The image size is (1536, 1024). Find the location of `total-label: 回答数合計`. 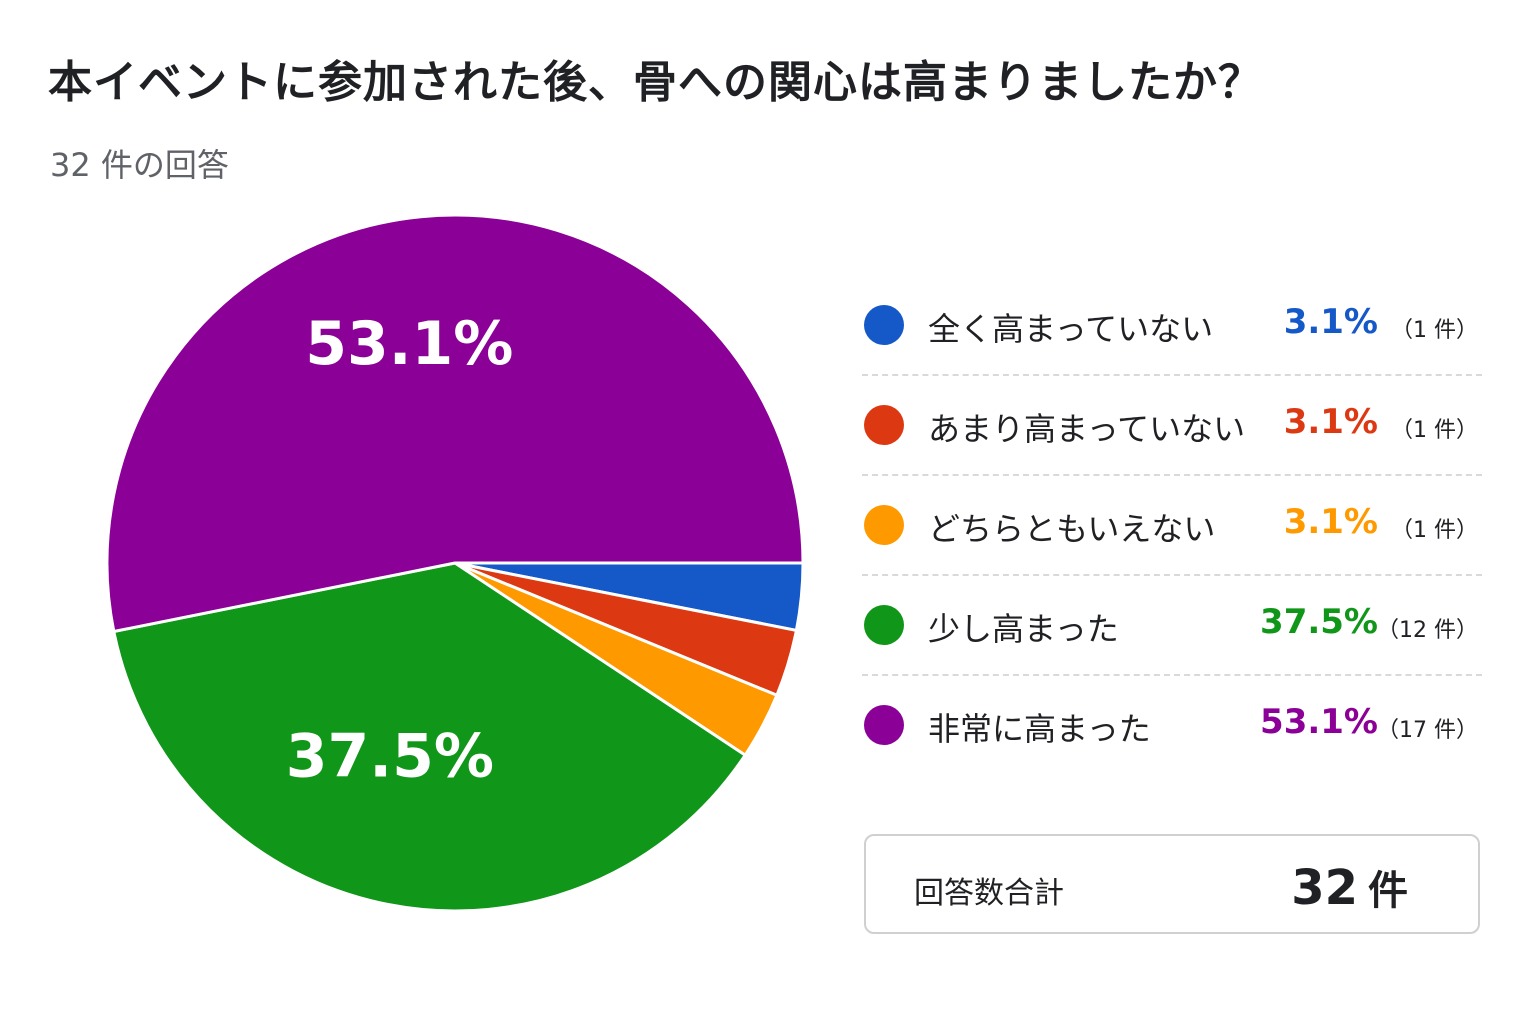

total-label: 回答数合計 is located at coordinates (989, 893).